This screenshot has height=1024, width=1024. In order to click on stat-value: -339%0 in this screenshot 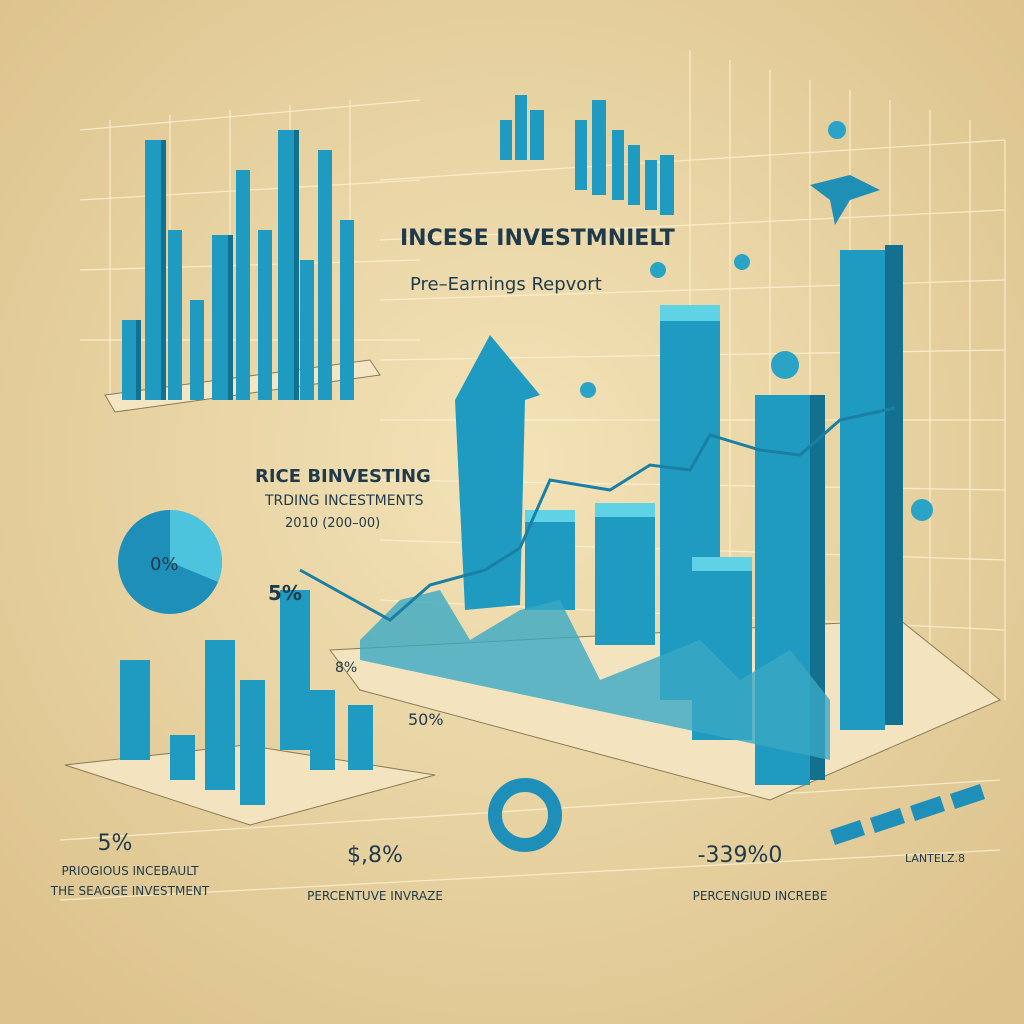, I will do `click(740, 855)`.